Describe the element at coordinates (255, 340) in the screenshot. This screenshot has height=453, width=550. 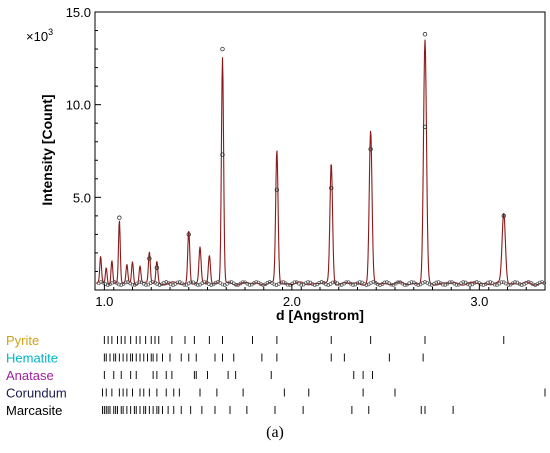
I see `phase-row: Pyrite` at that location.